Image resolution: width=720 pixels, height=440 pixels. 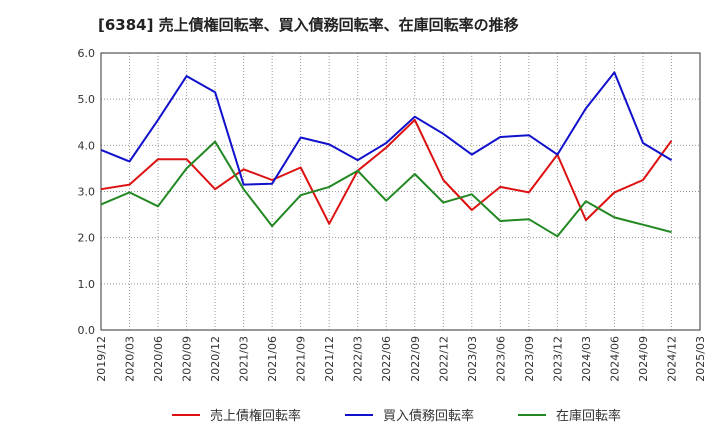 What do you see at coordinates (87, 238) in the screenshot?
I see `y-tick-label: 2.0` at bounding box center [87, 238].